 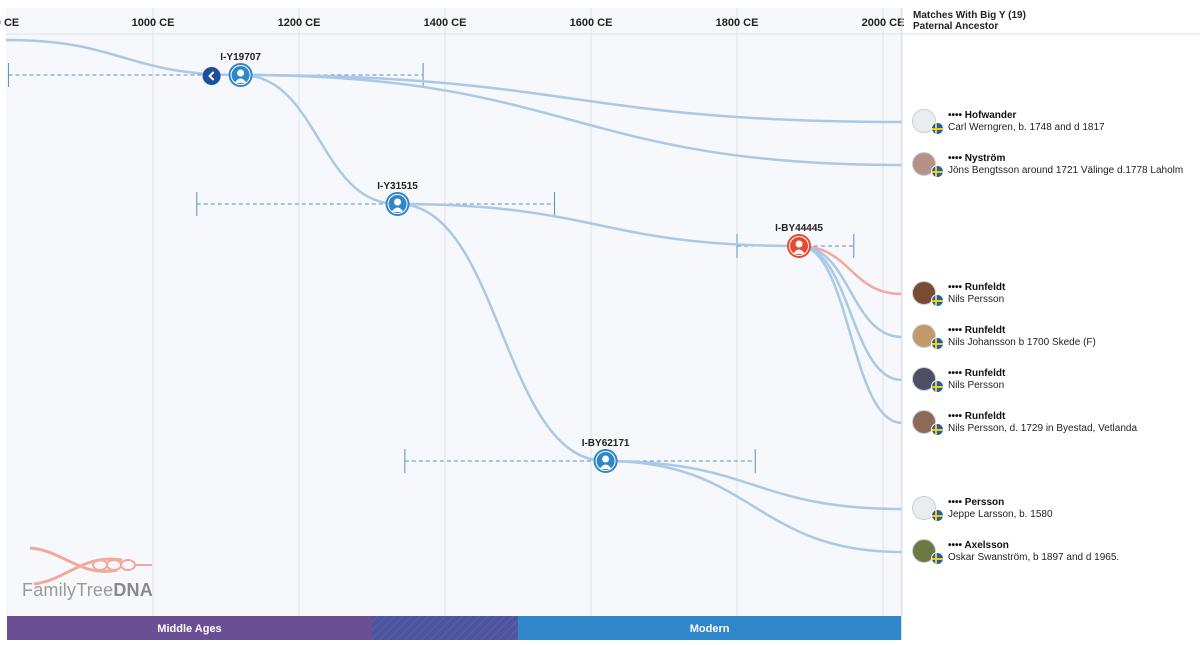 I want to click on era-label: Modern, so click(x=710, y=629).